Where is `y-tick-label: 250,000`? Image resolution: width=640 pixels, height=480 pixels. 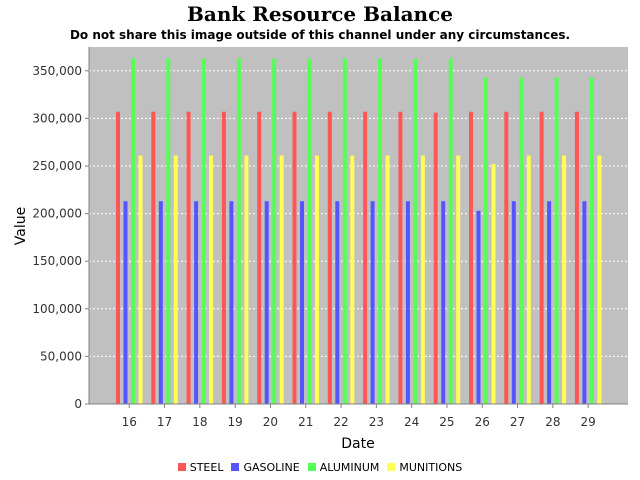
y-tick-label: 250,000 is located at coordinates (57, 166).